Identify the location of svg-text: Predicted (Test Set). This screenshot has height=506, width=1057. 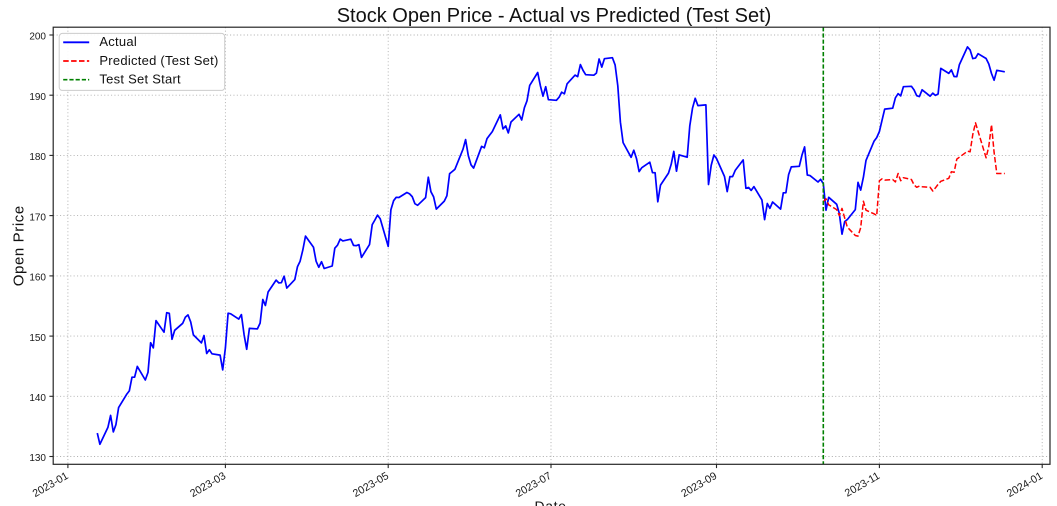
(158, 60).